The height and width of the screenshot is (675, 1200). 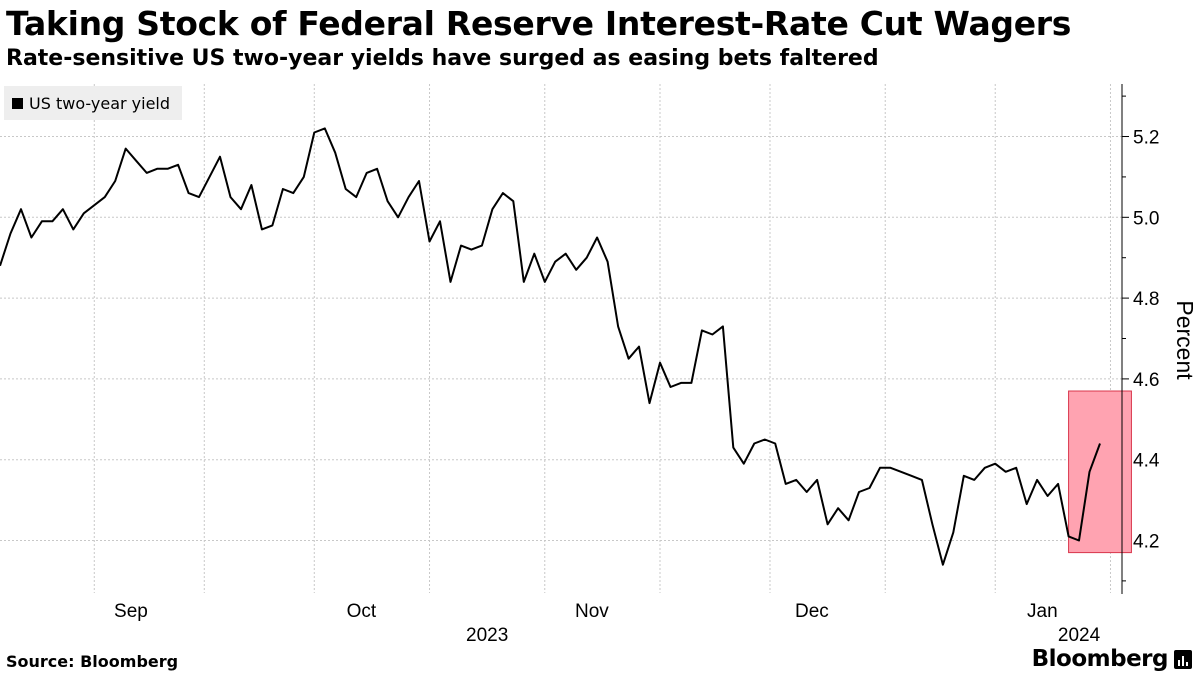 I want to click on legend-swatch, so click(x=17, y=103).